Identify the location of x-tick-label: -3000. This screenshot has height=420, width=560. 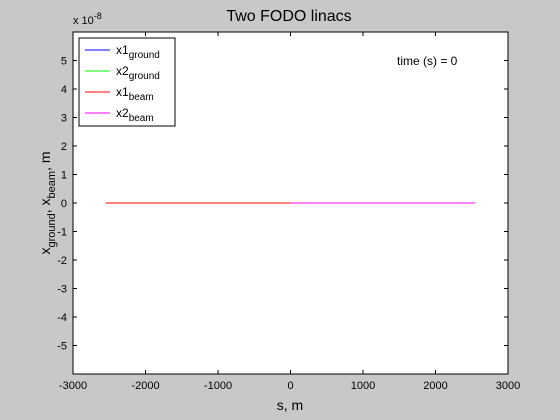
(73, 386).